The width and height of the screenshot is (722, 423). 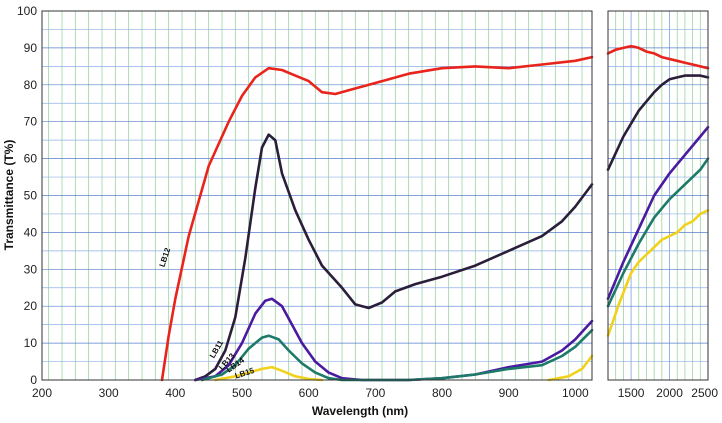 What do you see at coordinates (31, 159) in the screenshot?
I see `y-tick-label: 60` at bounding box center [31, 159].